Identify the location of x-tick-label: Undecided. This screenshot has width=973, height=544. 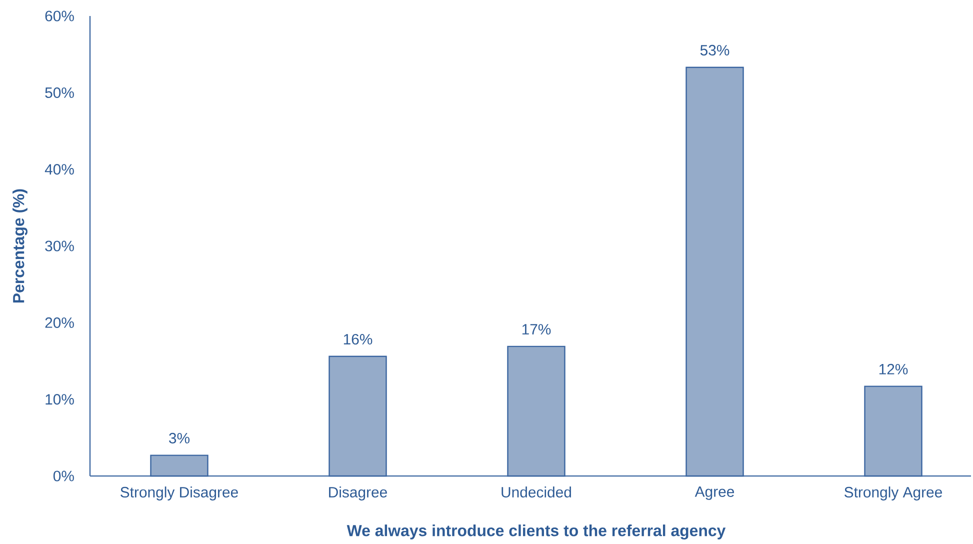
(536, 492).